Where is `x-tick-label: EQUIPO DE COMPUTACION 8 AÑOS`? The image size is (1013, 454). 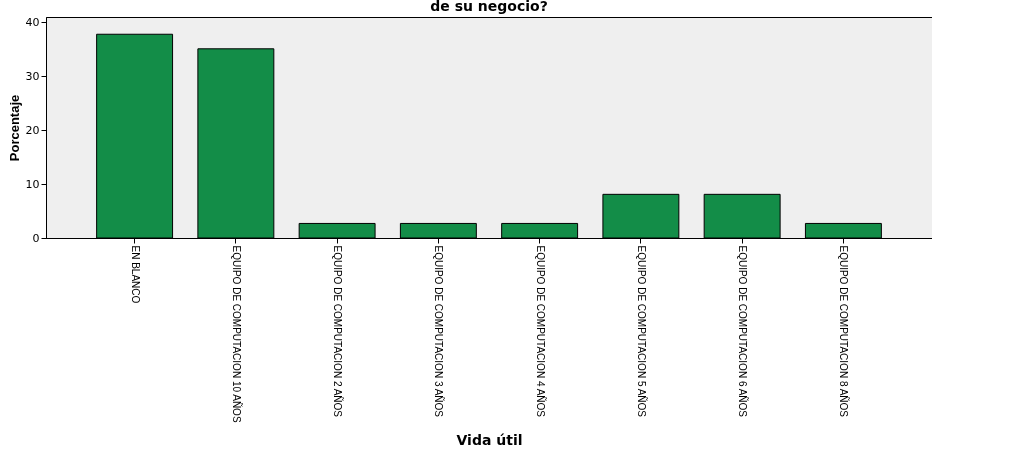
x-tick-label: EQUIPO DE COMPUTACION 8 AÑOS is located at coordinates (844, 331).